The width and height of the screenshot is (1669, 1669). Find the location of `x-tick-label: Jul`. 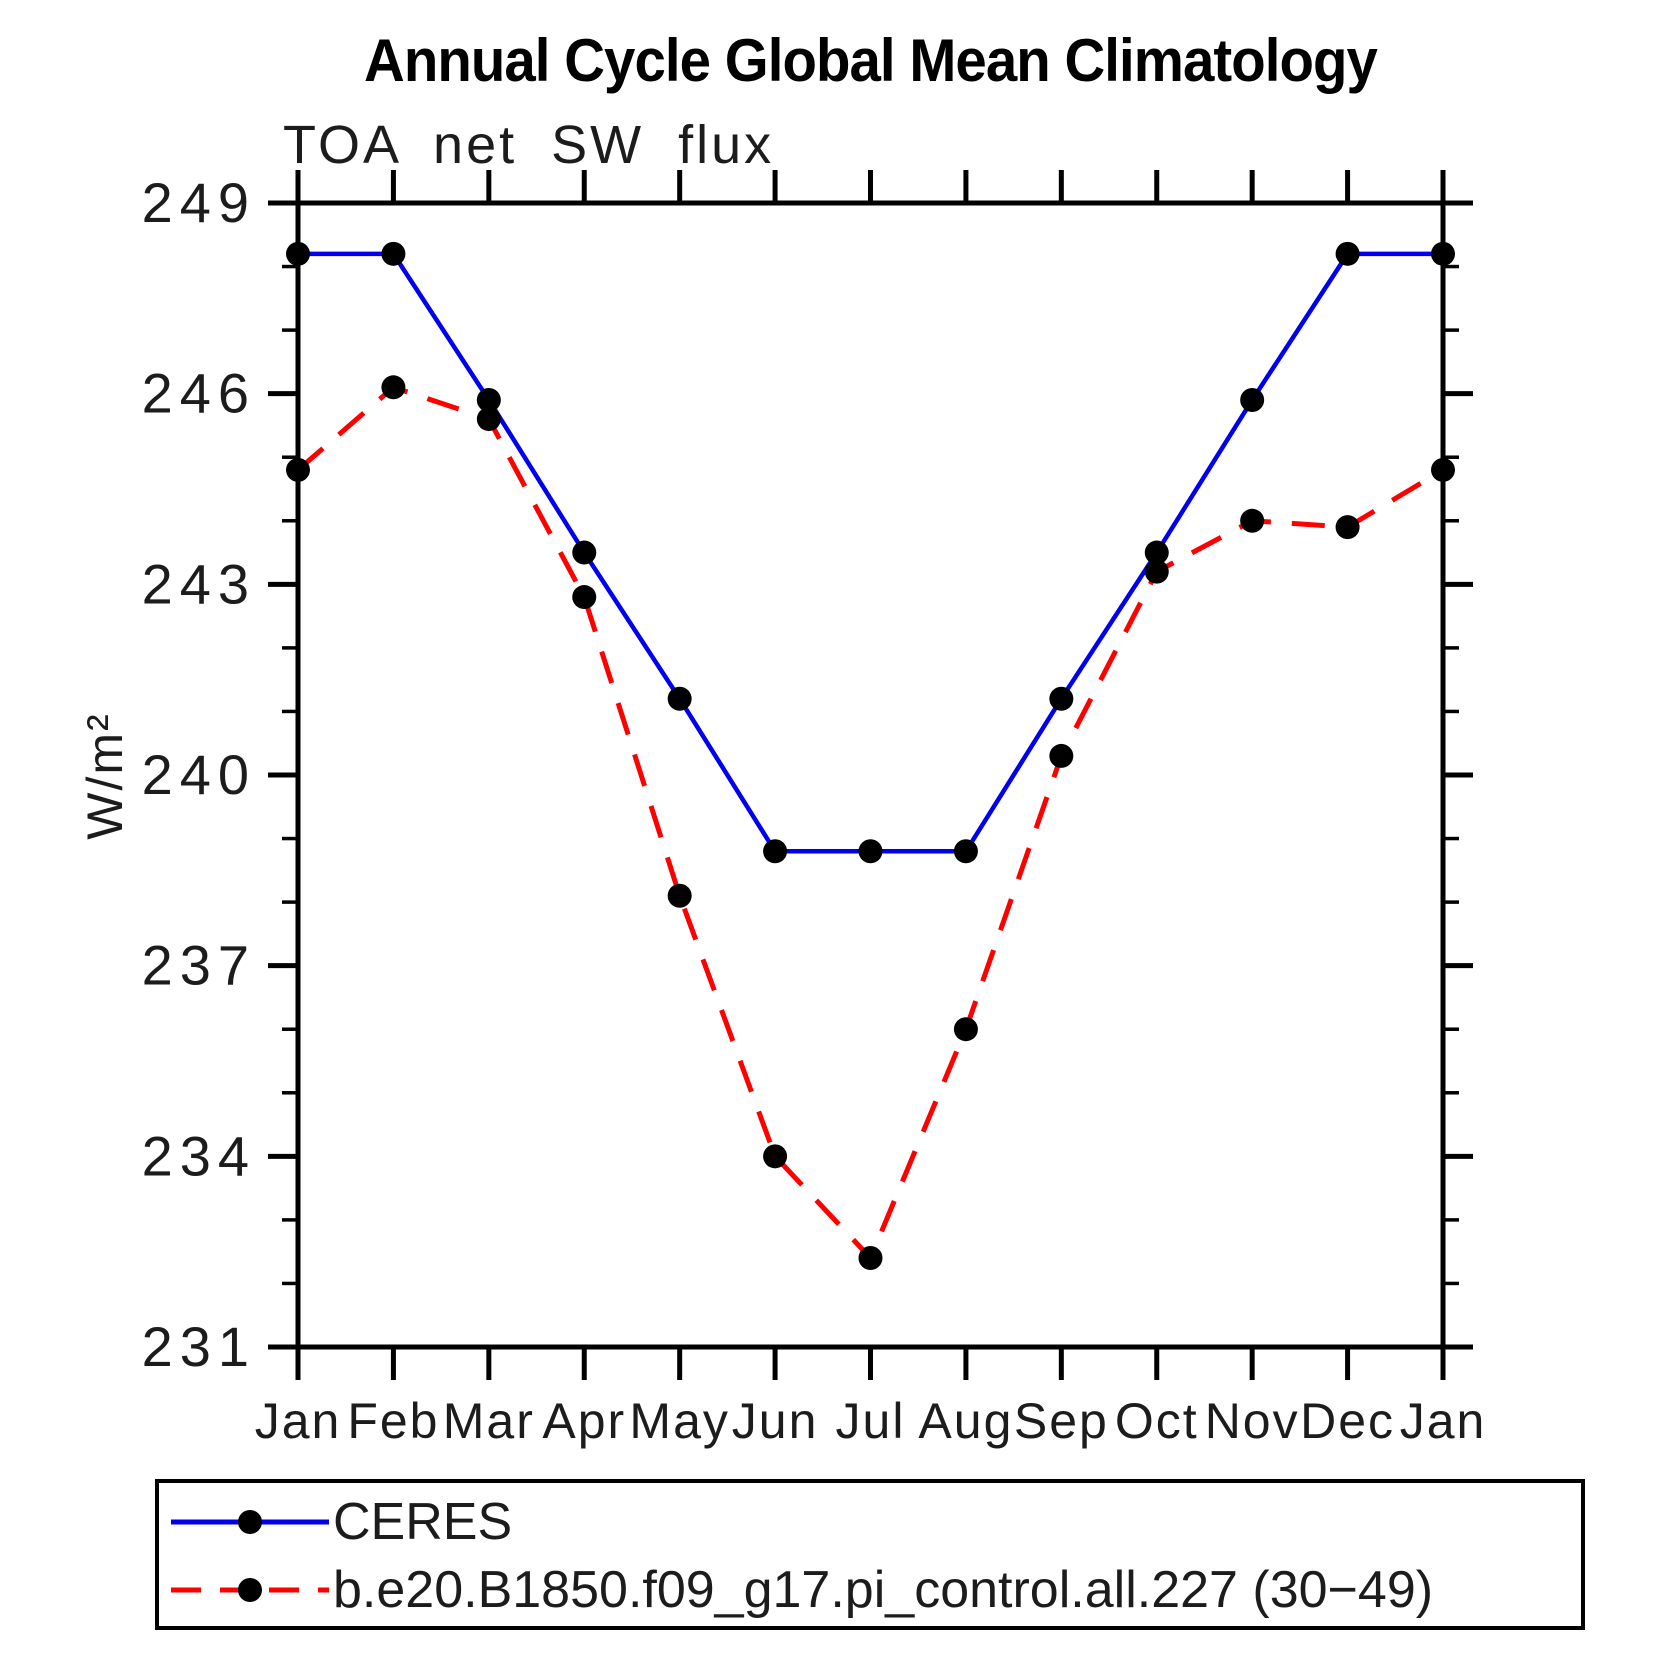

x-tick-label: Jul is located at coordinates (871, 1421).